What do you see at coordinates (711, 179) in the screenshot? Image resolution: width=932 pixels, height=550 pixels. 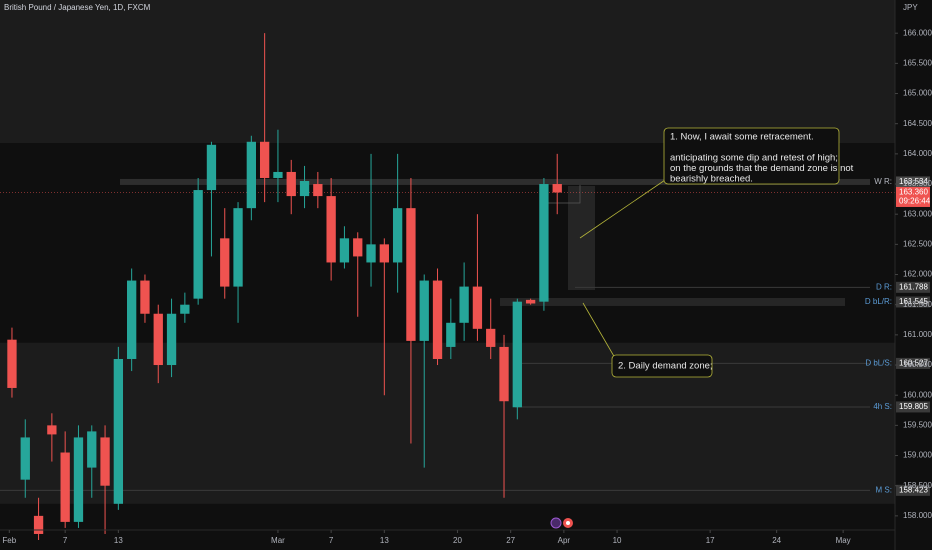 I see `annotation-text: bearishly breached.` at bounding box center [711, 179].